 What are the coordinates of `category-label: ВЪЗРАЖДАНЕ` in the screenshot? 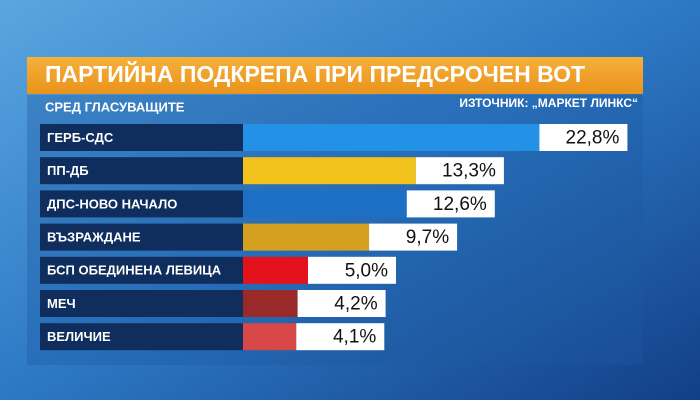 It's located at (94, 237).